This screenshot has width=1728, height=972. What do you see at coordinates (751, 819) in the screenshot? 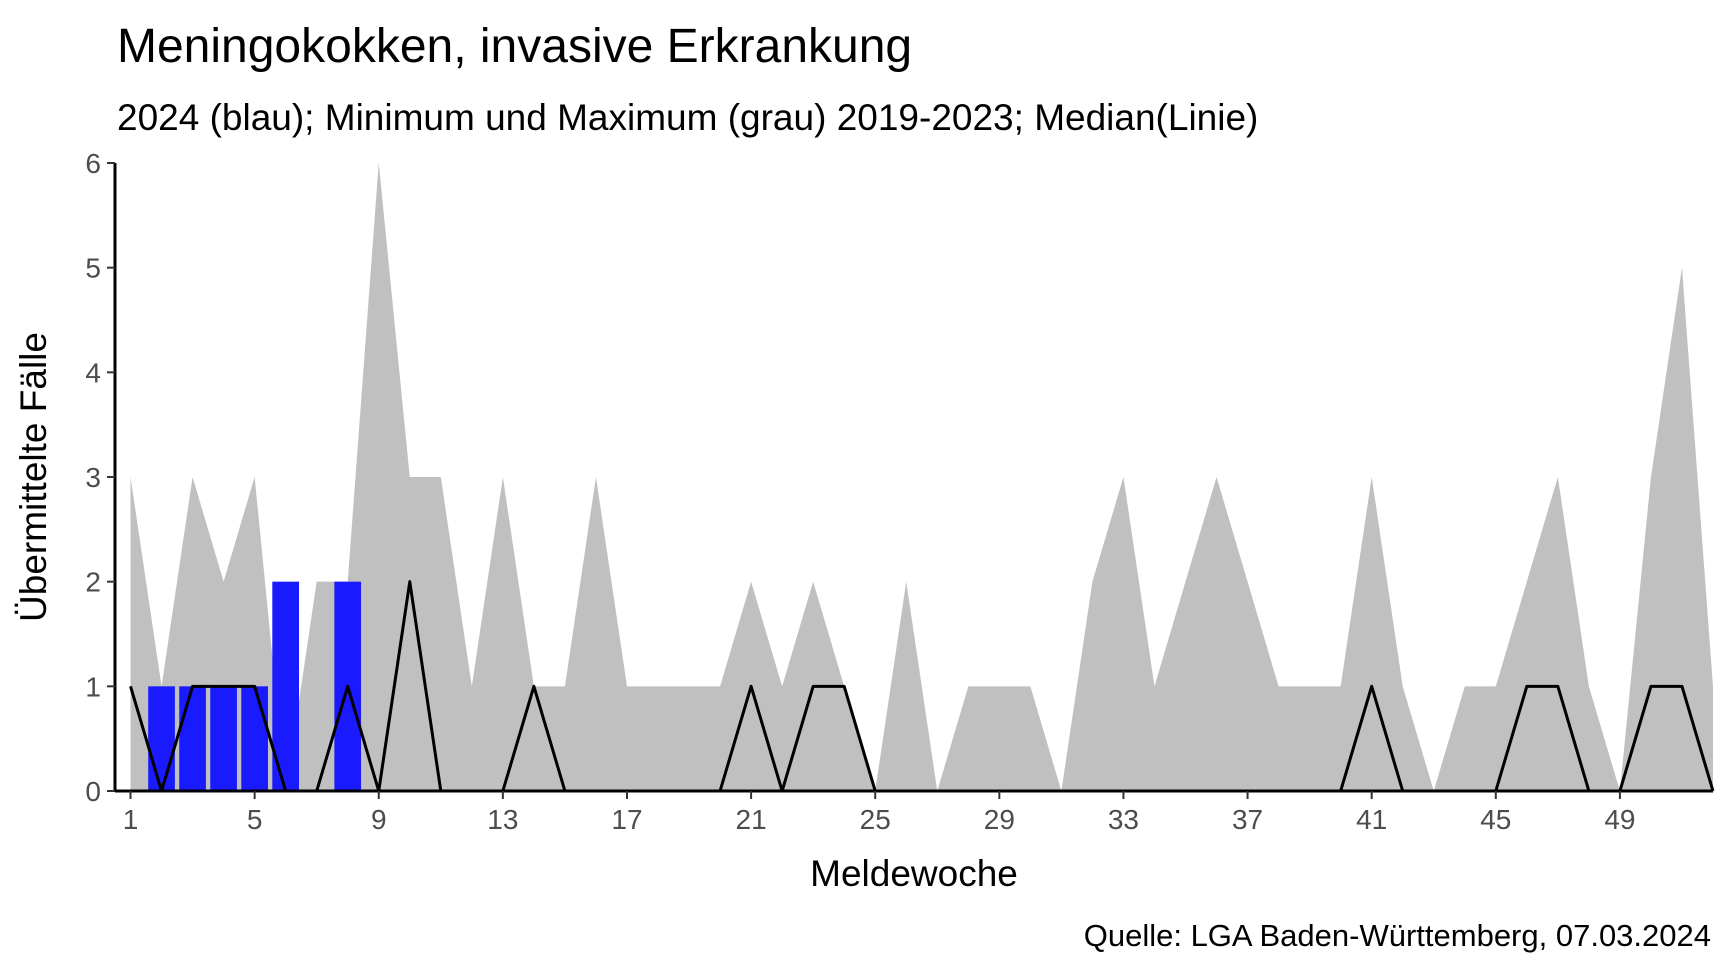
I see `x-tick-label: 21` at bounding box center [751, 819].